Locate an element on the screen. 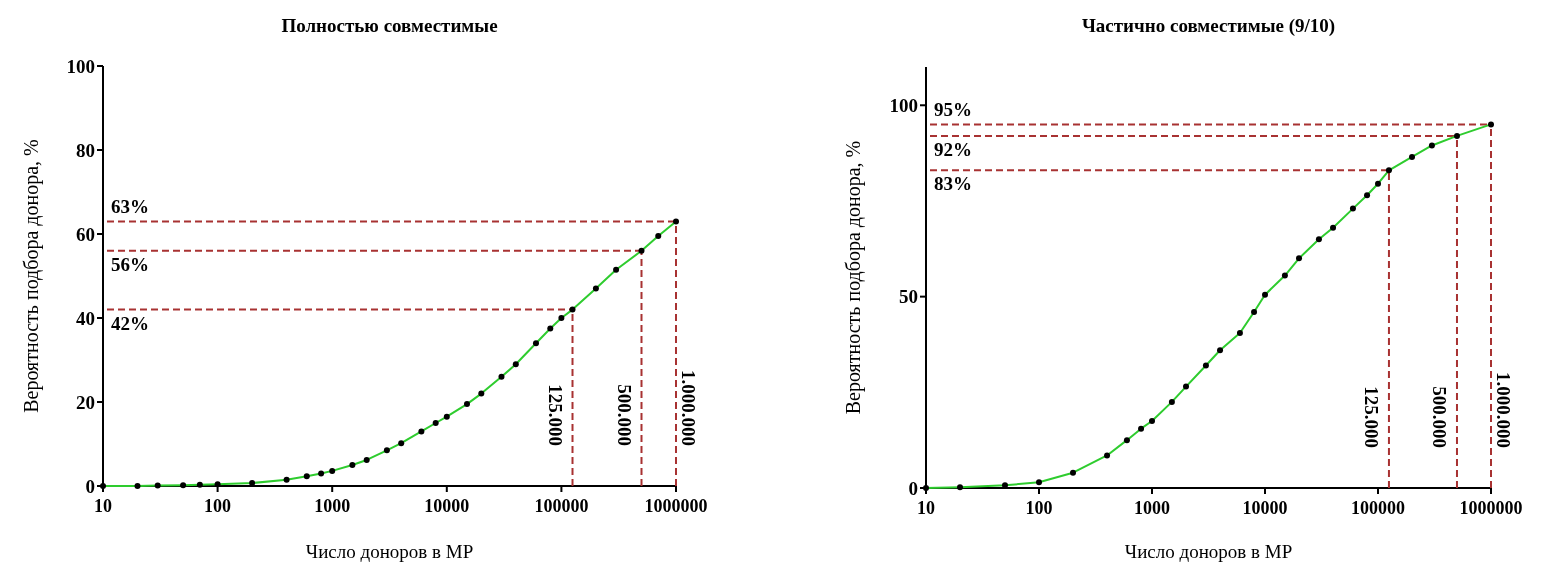 The width and height of the screenshot is (1545, 573). y-tick-label: 80 is located at coordinates (85, 150).